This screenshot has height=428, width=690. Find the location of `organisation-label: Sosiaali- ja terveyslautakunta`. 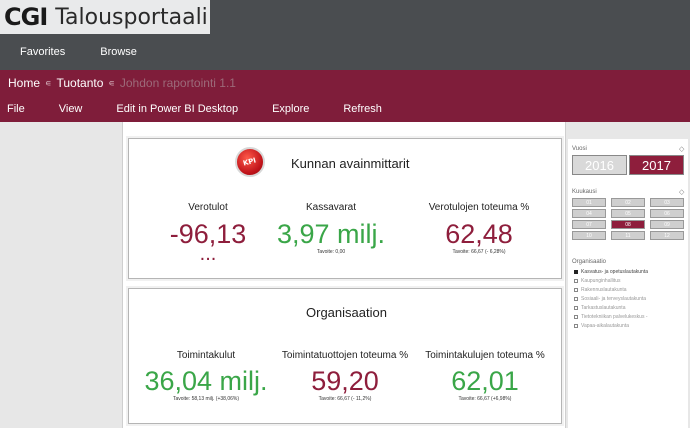

organisation-label: Sosiaali- ja terveyslautakunta is located at coordinates (614, 299).